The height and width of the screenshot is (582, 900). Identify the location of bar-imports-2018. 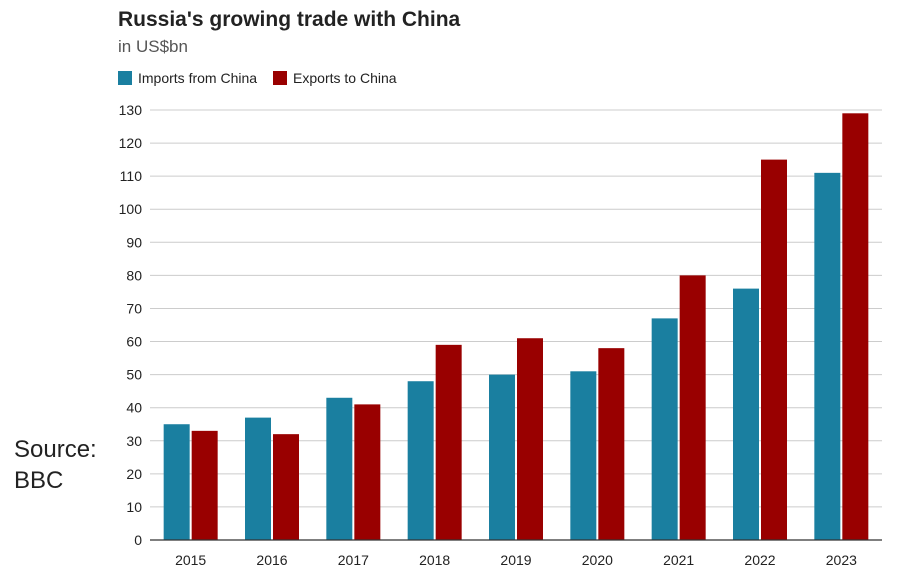
(420, 460).